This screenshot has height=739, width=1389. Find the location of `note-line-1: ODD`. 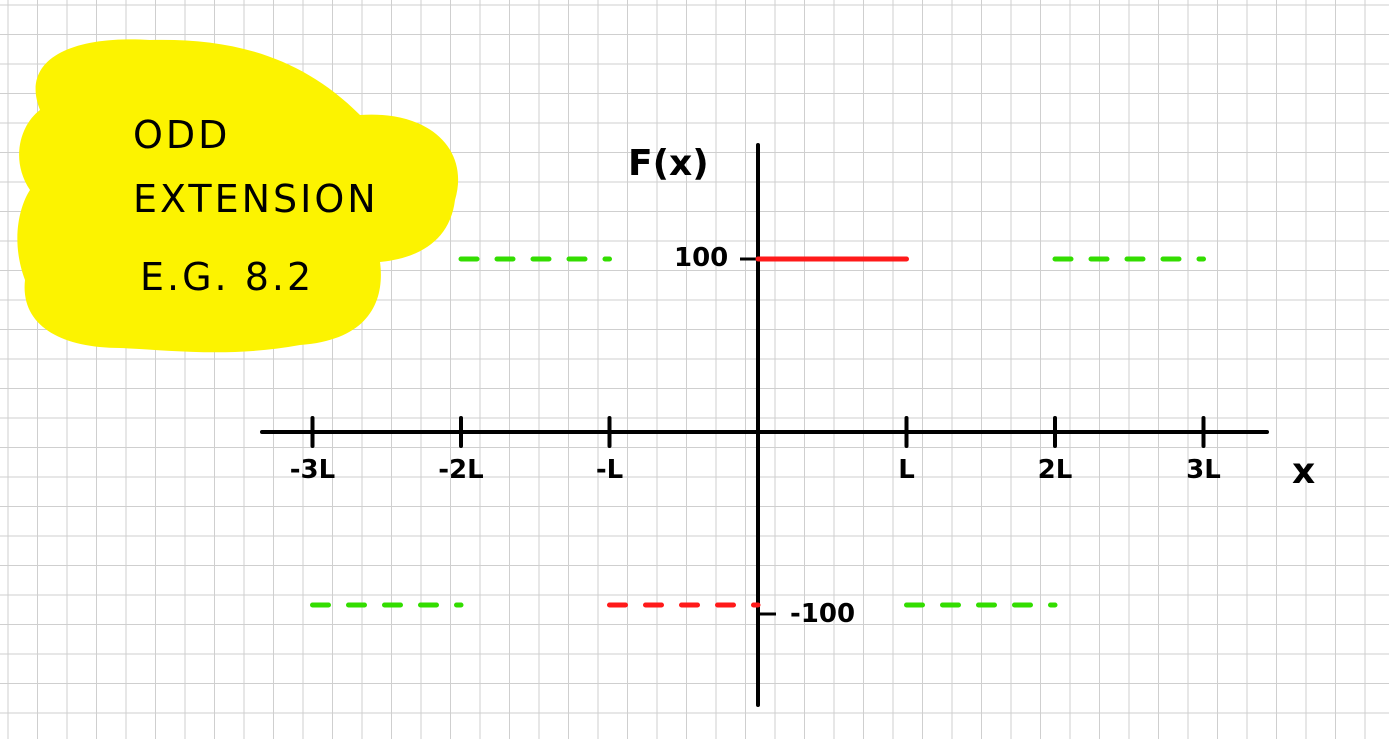

note-line-1: ODD is located at coordinates (181, 135).